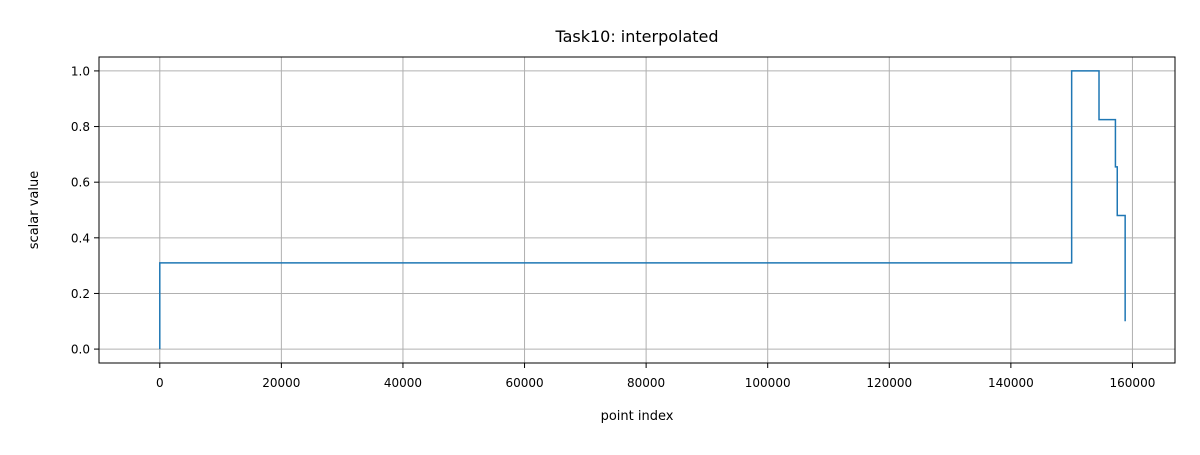  I want to click on x-tick-label: 140000, so click(1011, 383).